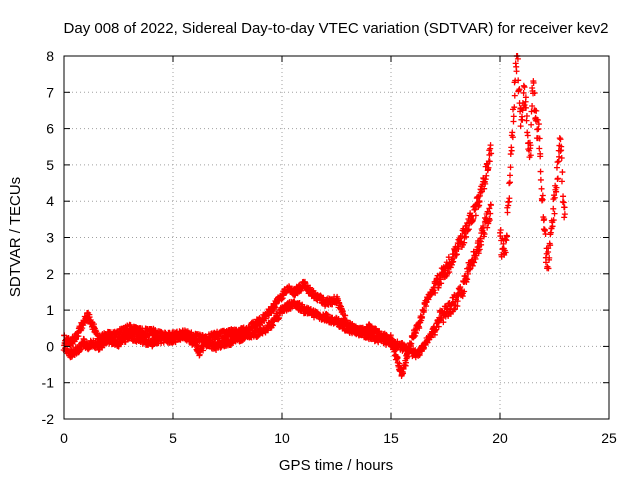 The width and height of the screenshot is (640, 480). Describe the element at coordinates (50, 274) in the screenshot. I see `y-tick-label: 2` at that location.